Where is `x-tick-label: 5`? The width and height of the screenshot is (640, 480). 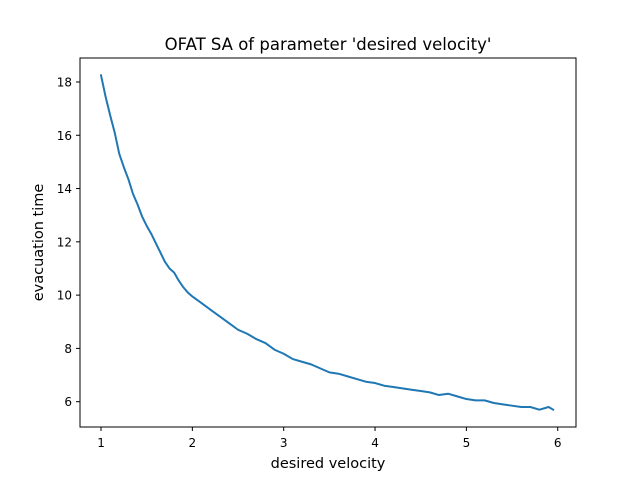
x-tick-label: 5 is located at coordinates (467, 443).